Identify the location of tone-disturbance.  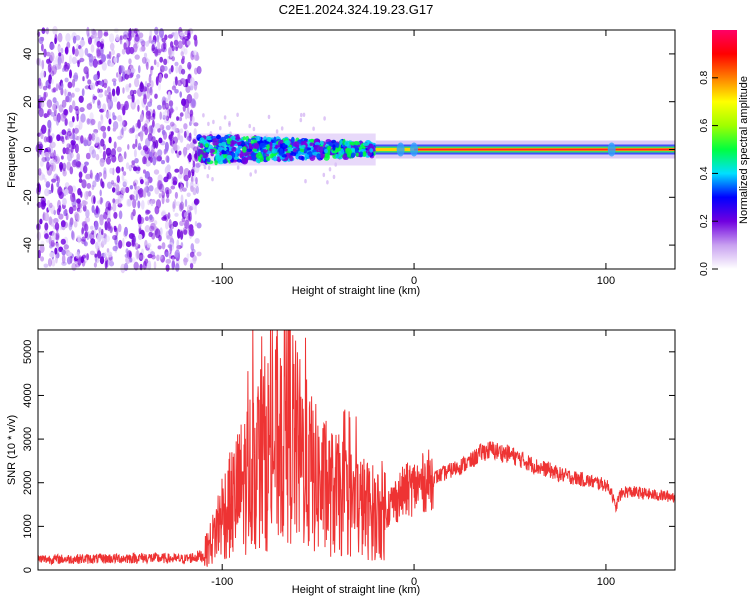
(414, 149).